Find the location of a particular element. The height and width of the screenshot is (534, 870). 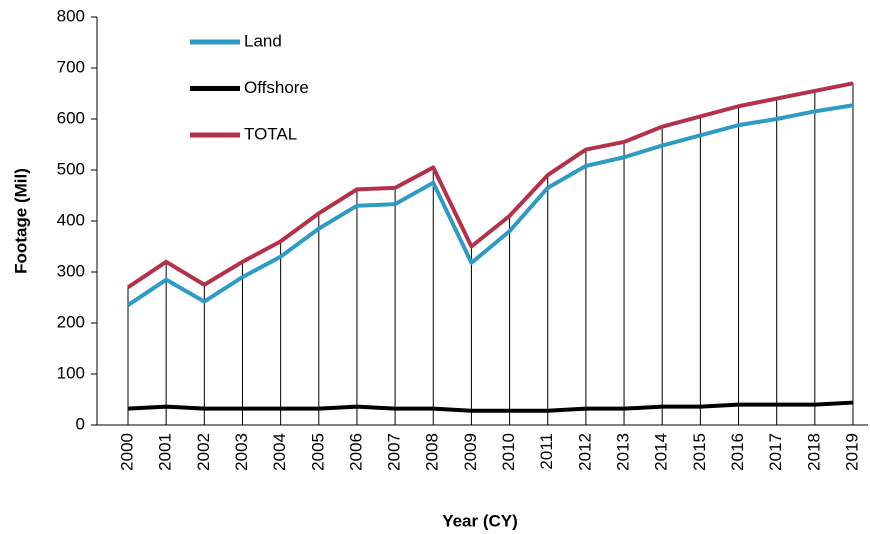

x-tick-label: 2005 is located at coordinates (317, 452).